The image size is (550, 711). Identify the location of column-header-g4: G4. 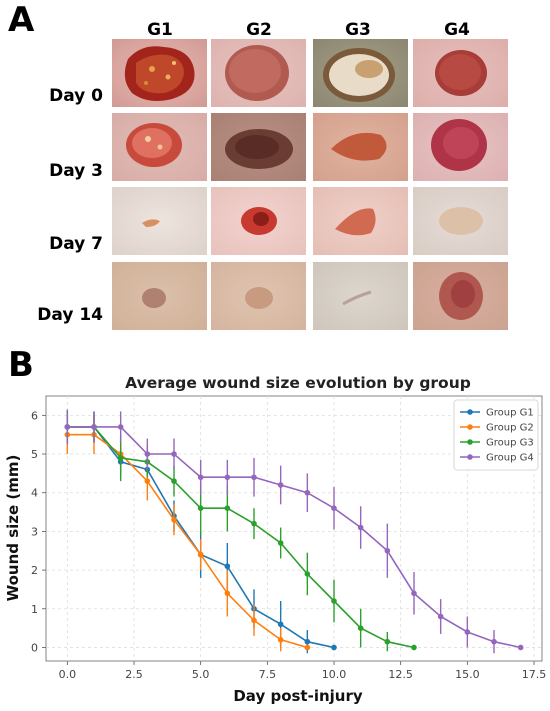
(457, 30).